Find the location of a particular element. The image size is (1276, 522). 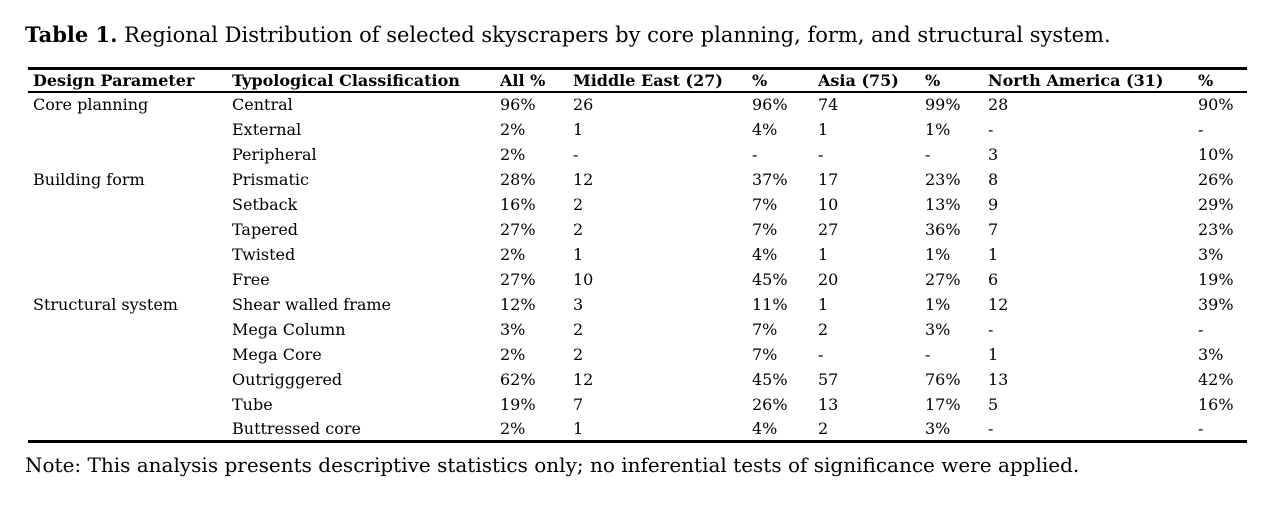

column-header-asia-pct: % is located at coordinates (956, 80).